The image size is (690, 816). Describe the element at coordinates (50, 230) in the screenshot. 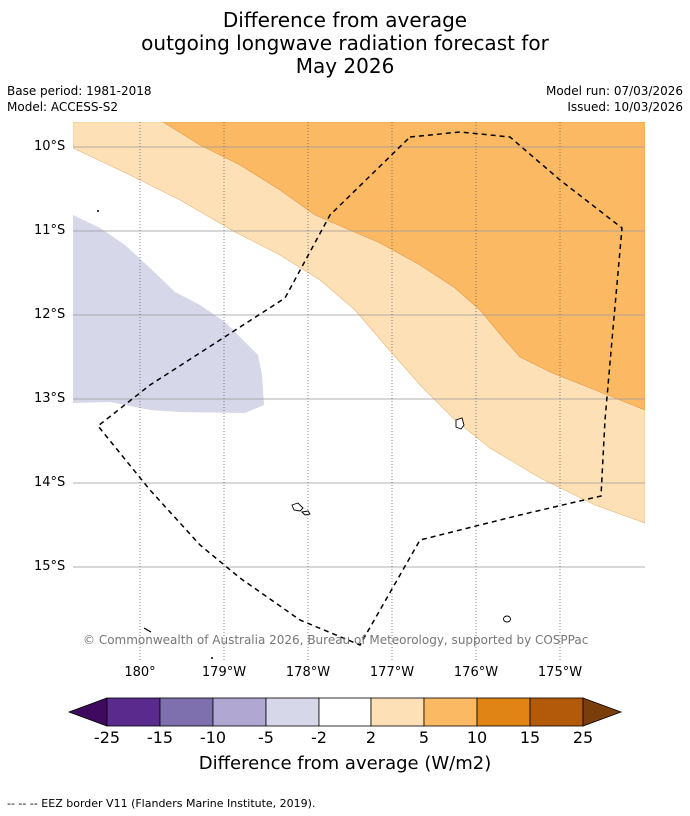

I see `lat-label-11s: 11°S` at that location.